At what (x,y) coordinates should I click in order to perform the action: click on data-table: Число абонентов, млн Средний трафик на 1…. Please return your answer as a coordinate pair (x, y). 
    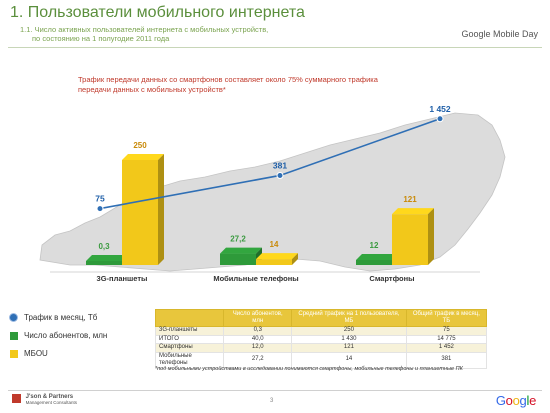
    Looking at the image, I should click on (321, 339).